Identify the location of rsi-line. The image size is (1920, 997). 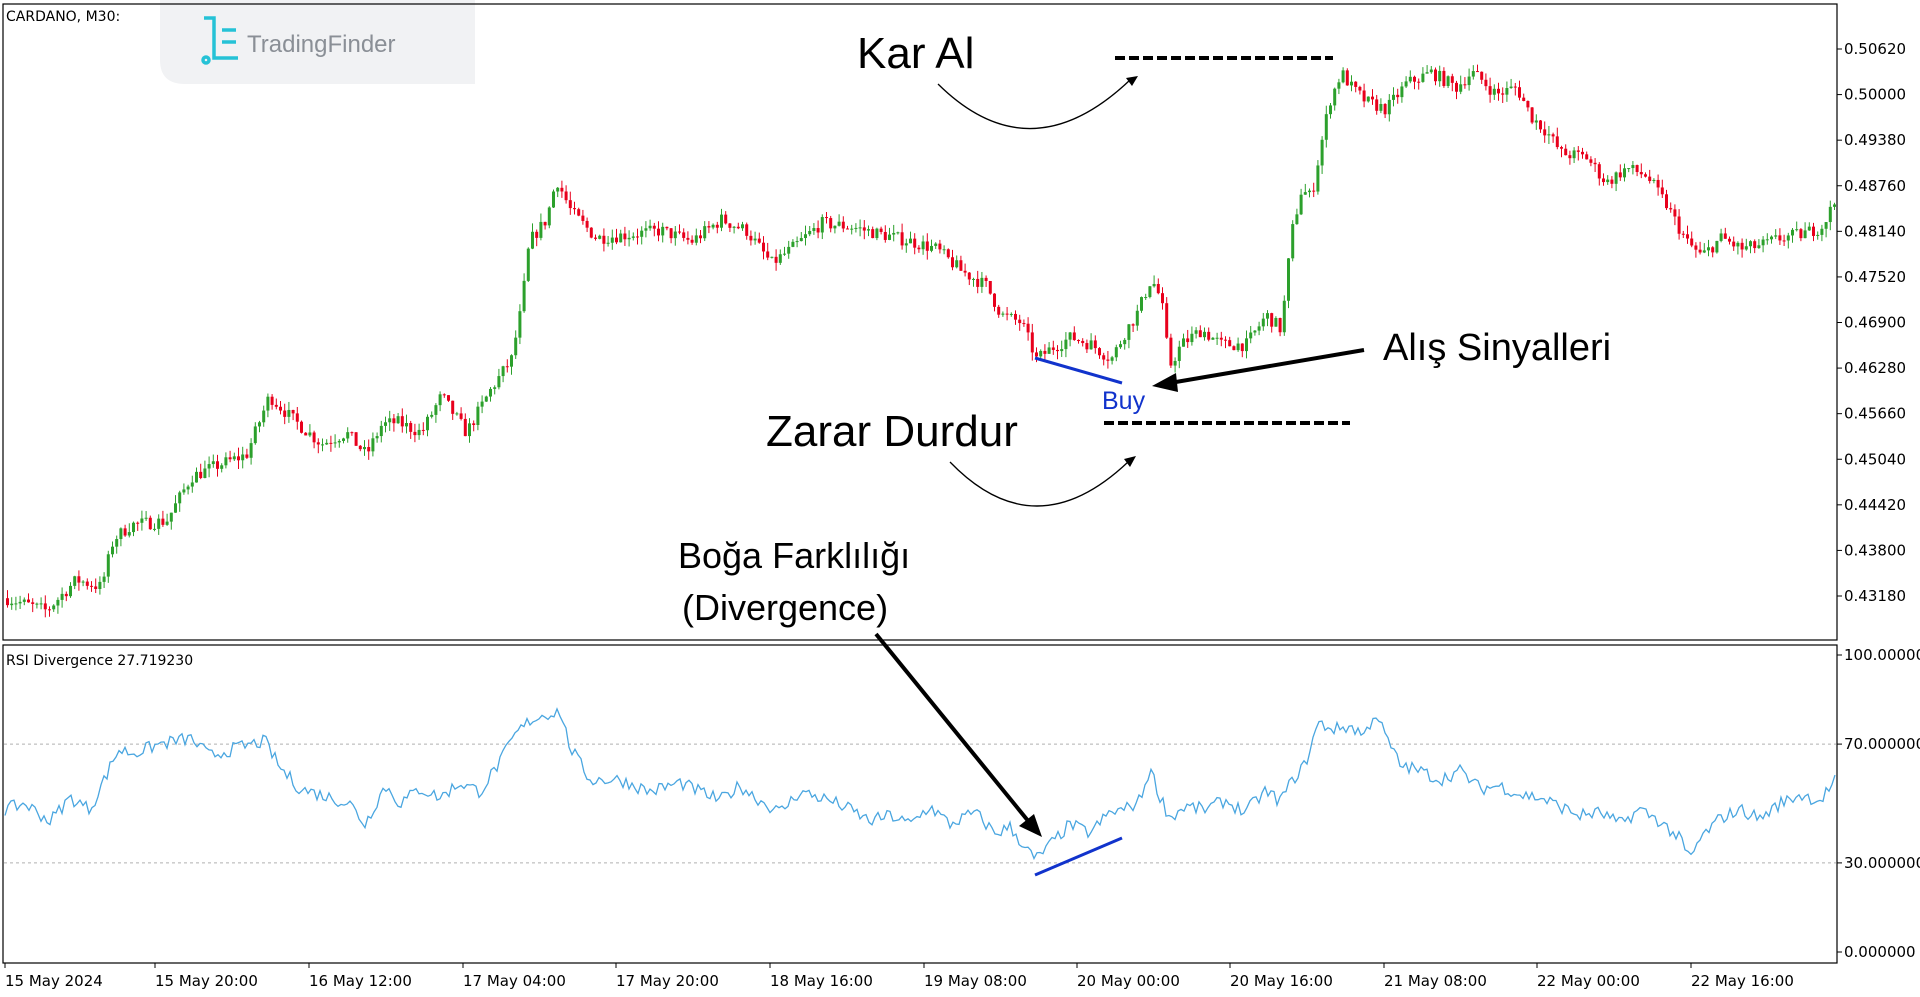
(920, 784).